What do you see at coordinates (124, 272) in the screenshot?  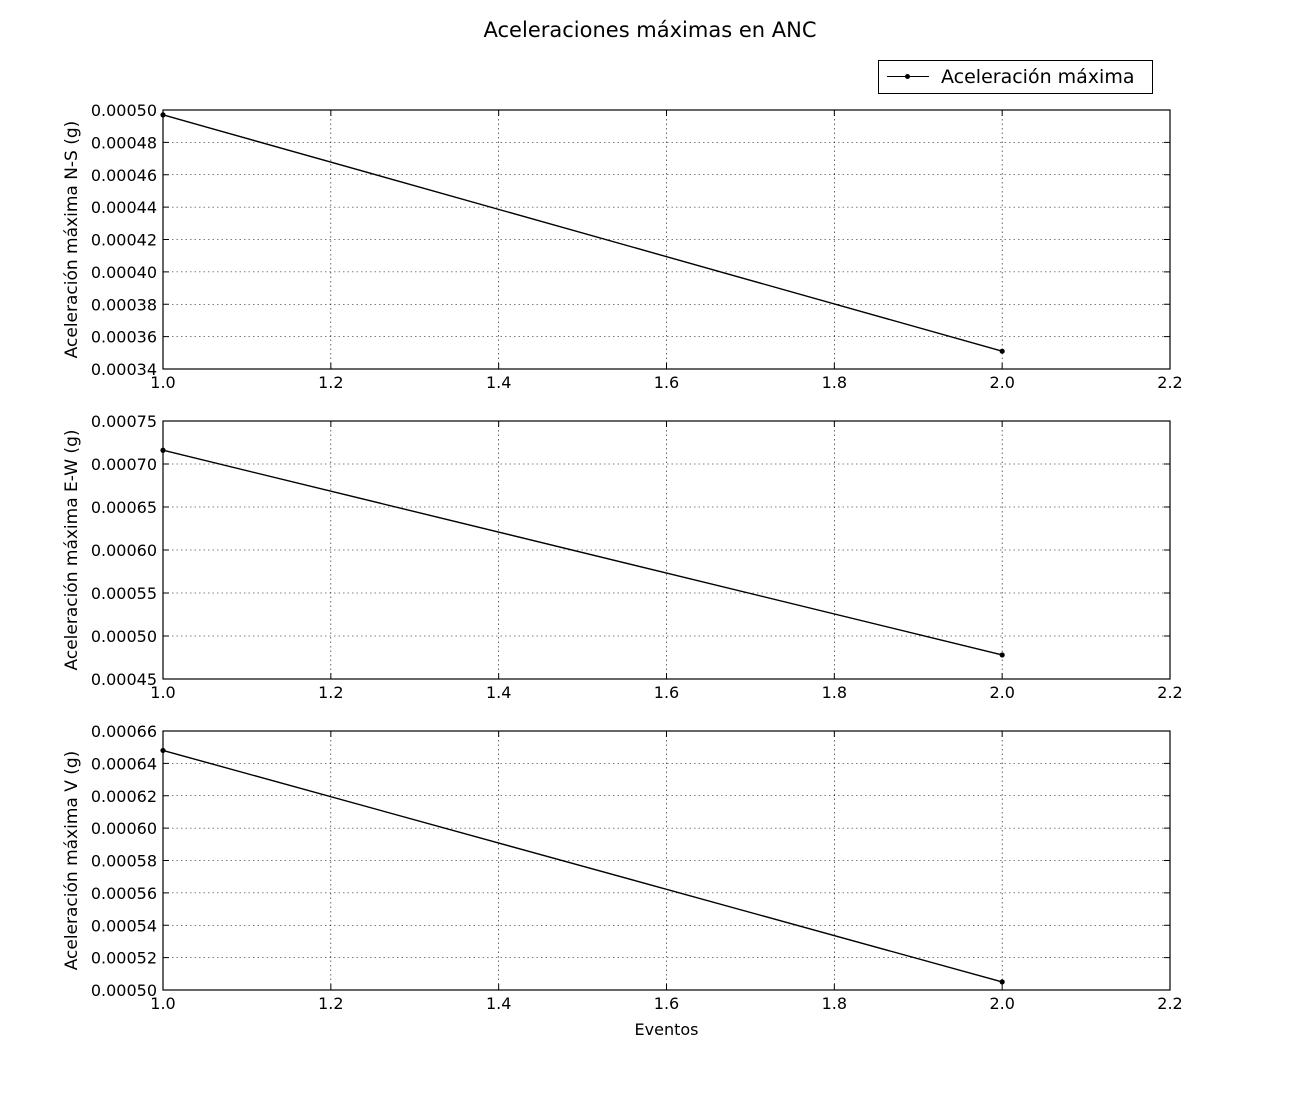 I see `y-tick-label: 0.00040` at bounding box center [124, 272].